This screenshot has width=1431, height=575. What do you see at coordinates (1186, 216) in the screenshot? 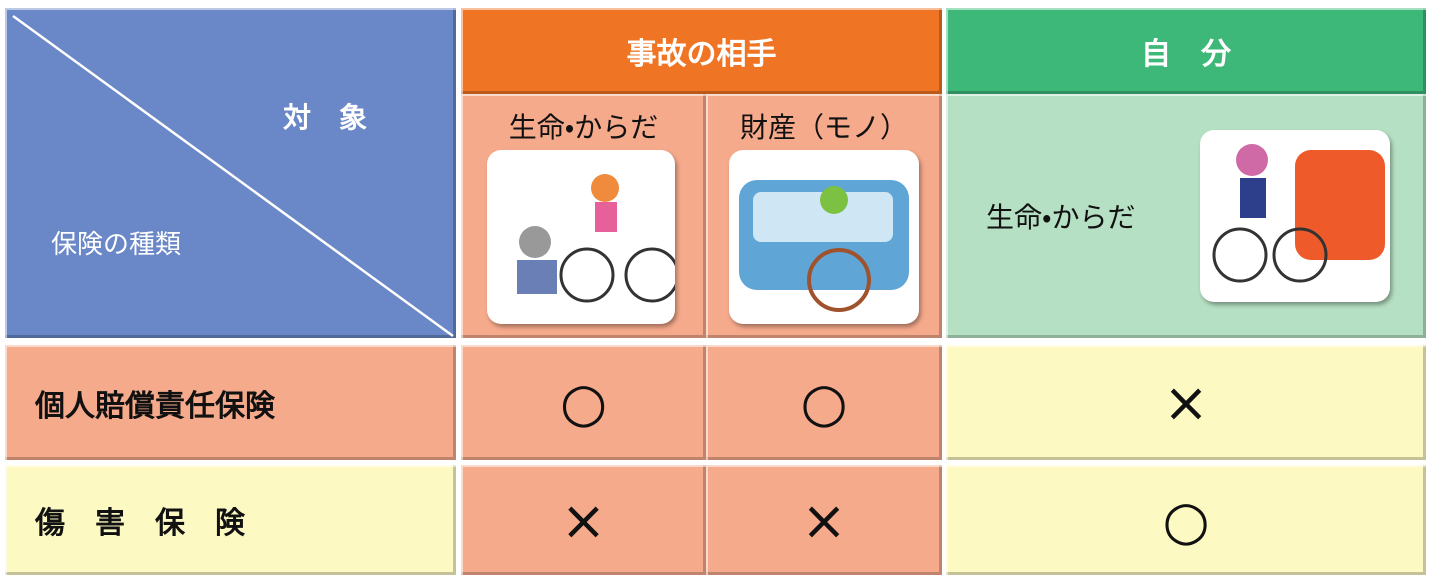
I see `self-body-cell: 生命・からだ` at bounding box center [1186, 216].